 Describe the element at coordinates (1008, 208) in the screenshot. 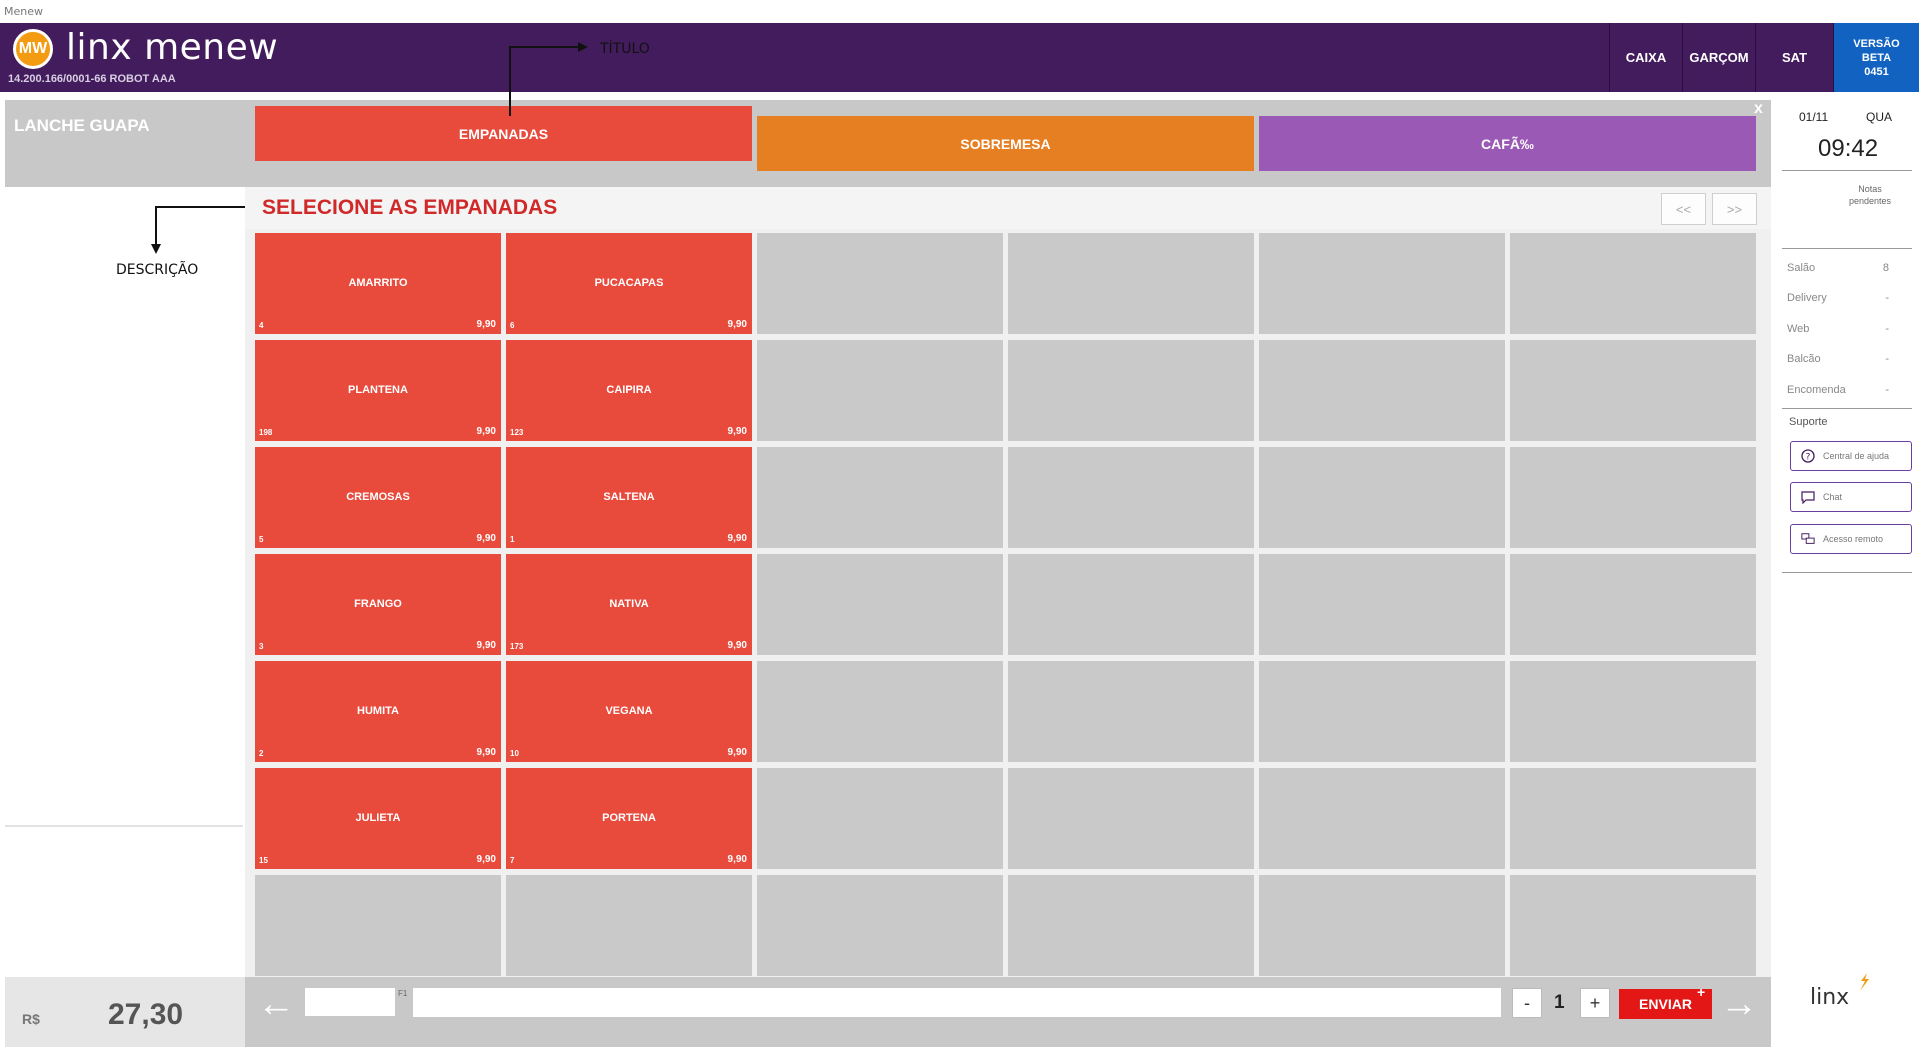

I see `section-title-row` at that location.